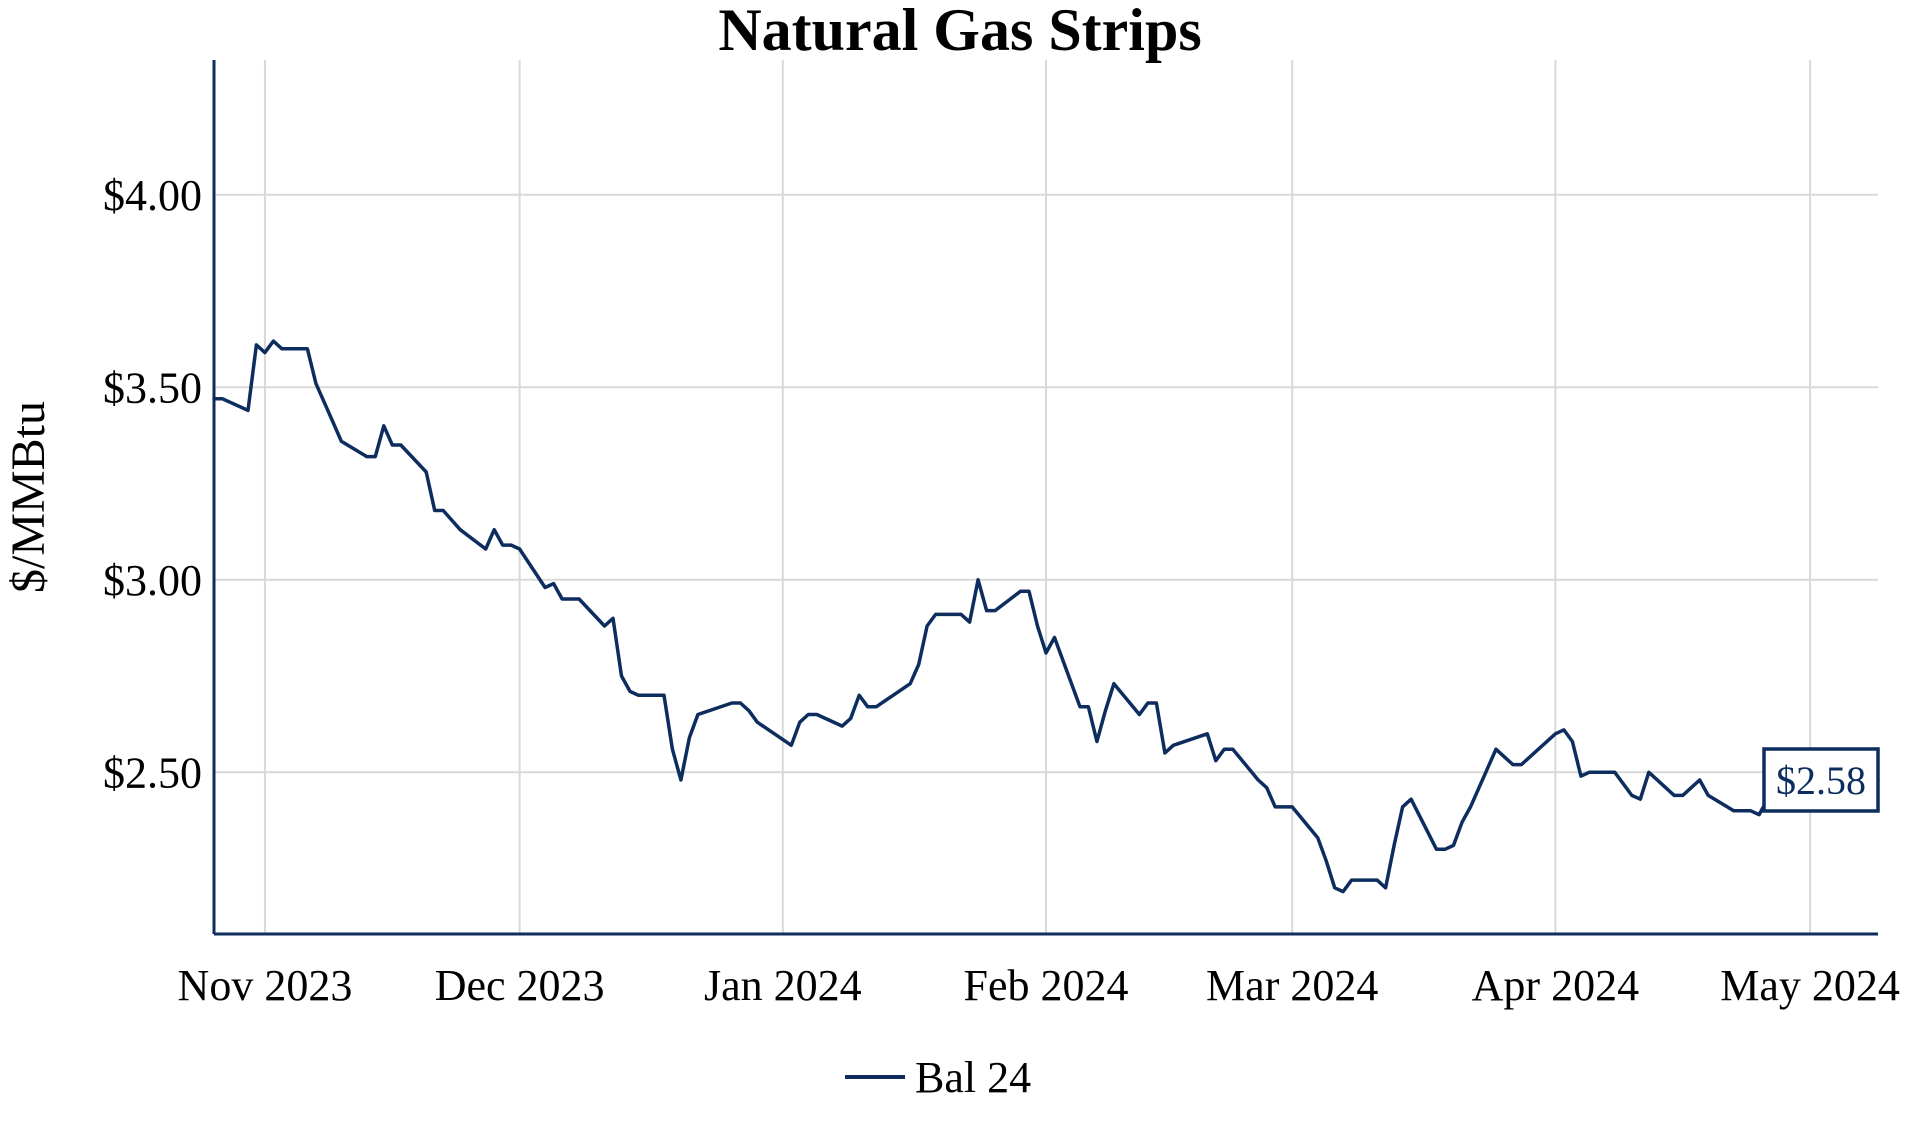 This screenshot has height=1128, width=1920. I want to click on end-value-box, so click(1821, 780).